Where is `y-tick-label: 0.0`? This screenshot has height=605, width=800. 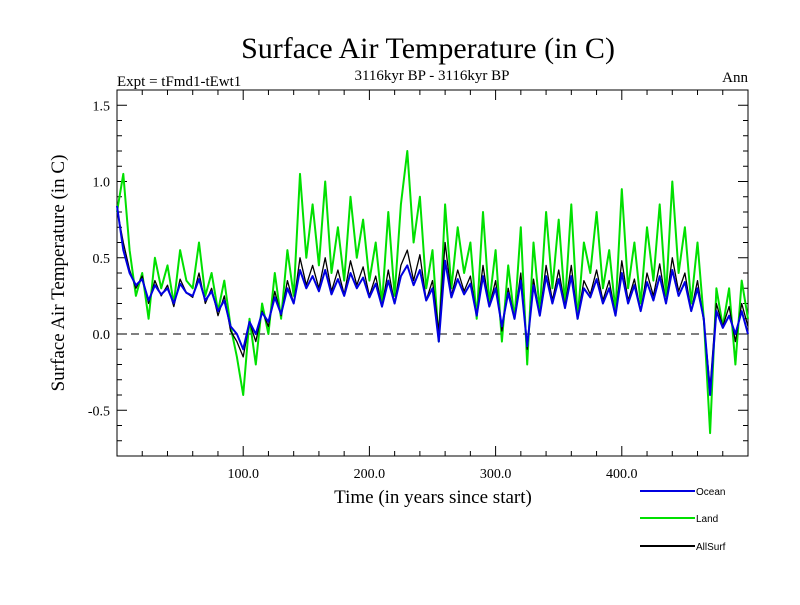
y-tick-label: 0.0 is located at coordinates (102, 335).